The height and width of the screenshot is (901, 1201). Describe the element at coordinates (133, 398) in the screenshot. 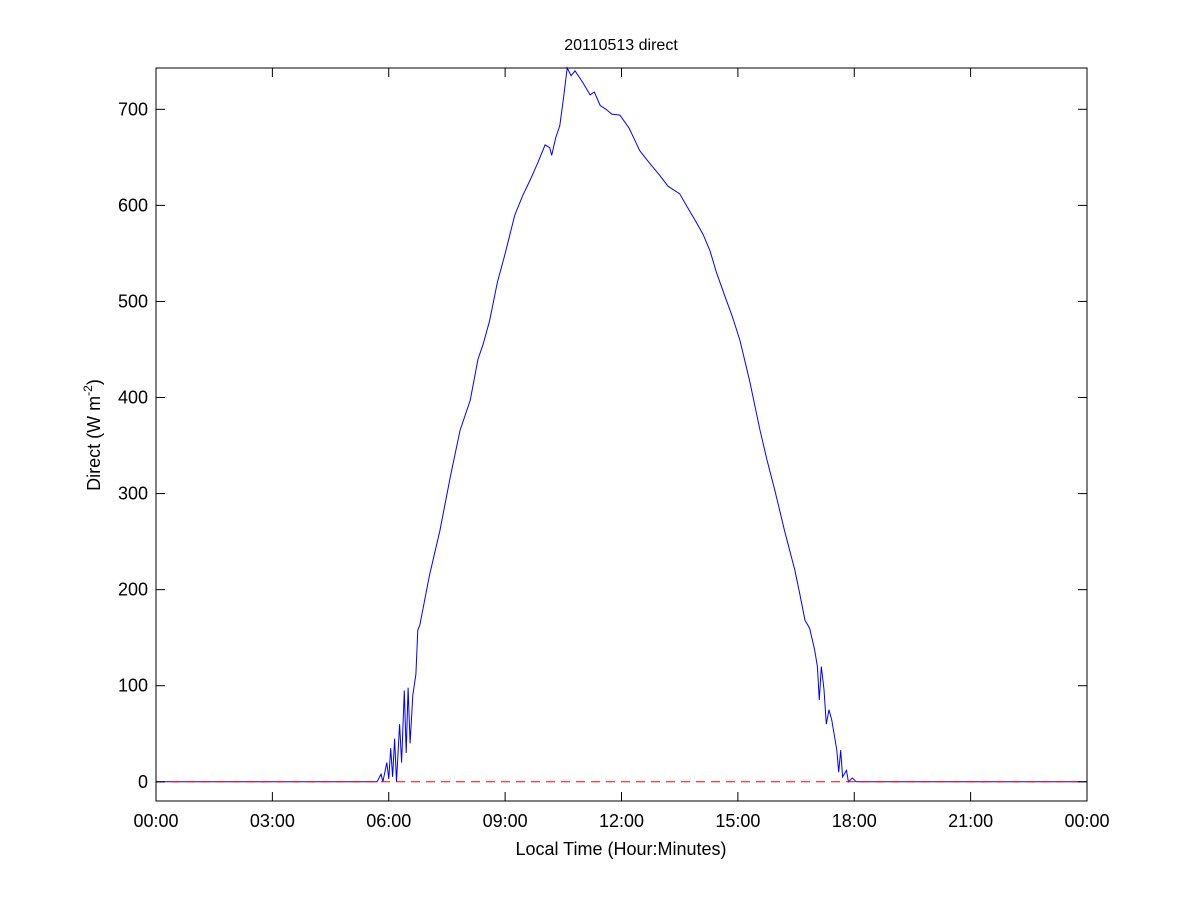

I see `y-tick-label: 400` at that location.